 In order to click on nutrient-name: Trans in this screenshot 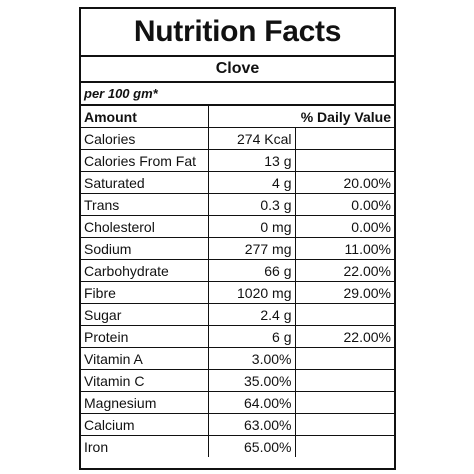, I will do `click(145, 204)`.